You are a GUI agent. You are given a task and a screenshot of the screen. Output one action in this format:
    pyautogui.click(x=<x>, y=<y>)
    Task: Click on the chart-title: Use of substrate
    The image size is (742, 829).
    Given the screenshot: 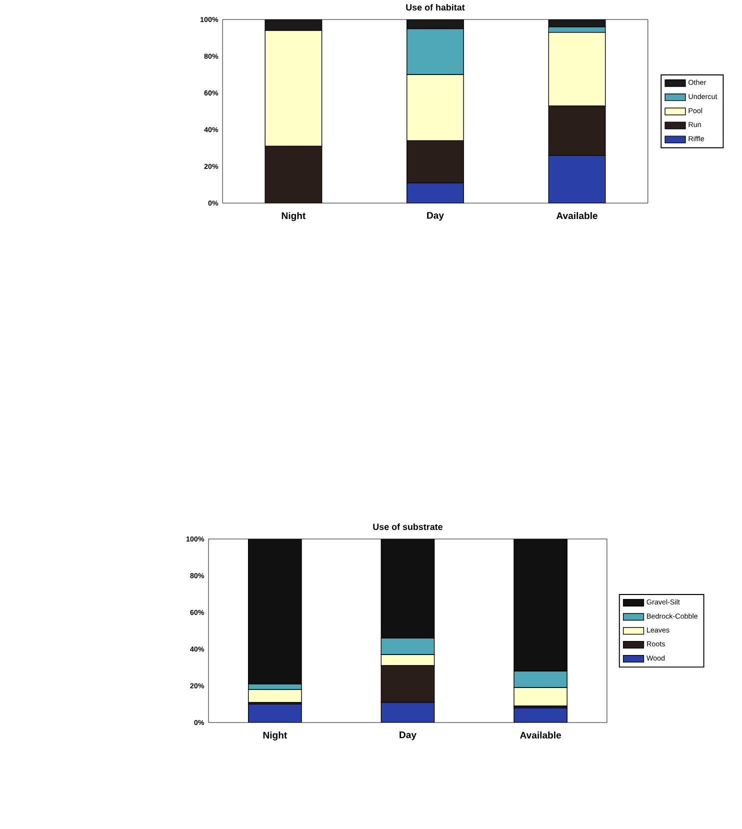 What is the action you would take?
    pyautogui.click(x=407, y=526)
    